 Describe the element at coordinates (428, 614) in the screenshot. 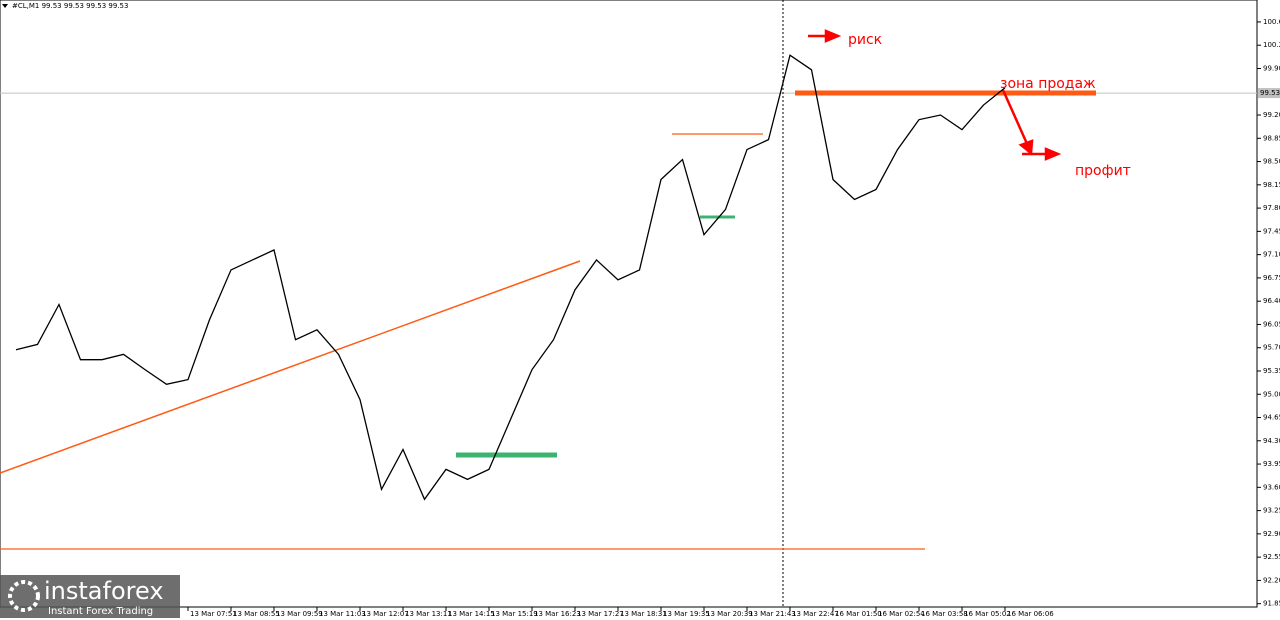

I see `x-tick-label: 13 Mar 13:11` at that location.